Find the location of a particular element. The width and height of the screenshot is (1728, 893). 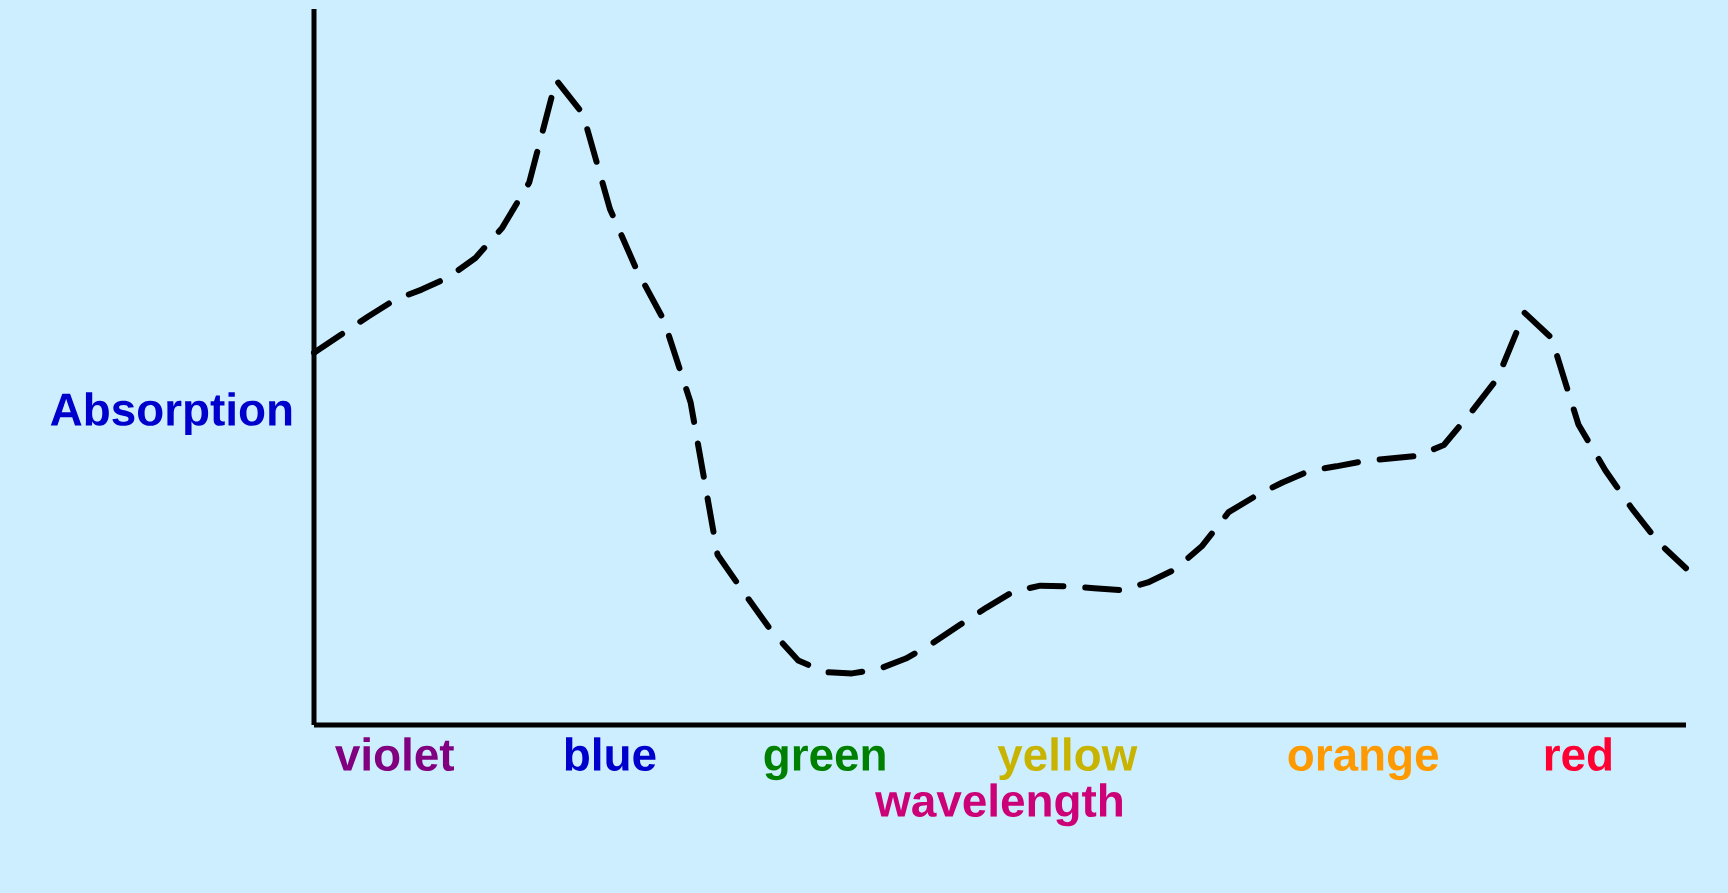

x-tick-label: yellow is located at coordinates (1067, 759).